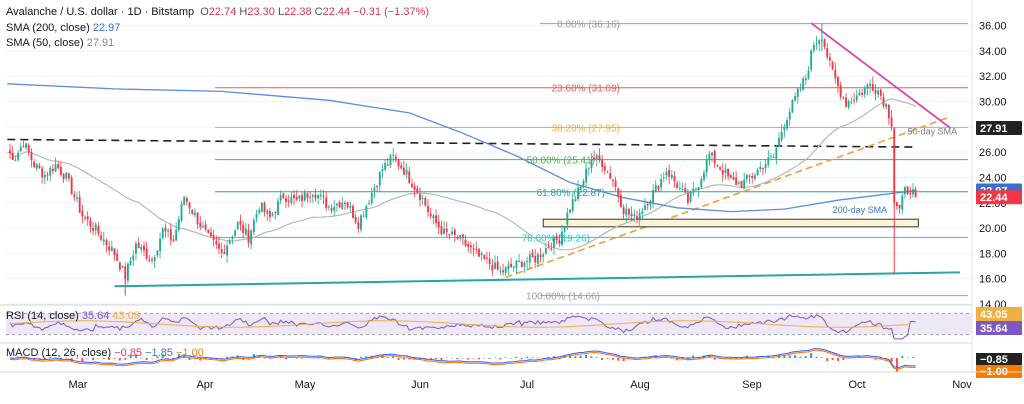  Describe the element at coordinates (489, 324) in the screenshot. I see `rsi-band` at that location.